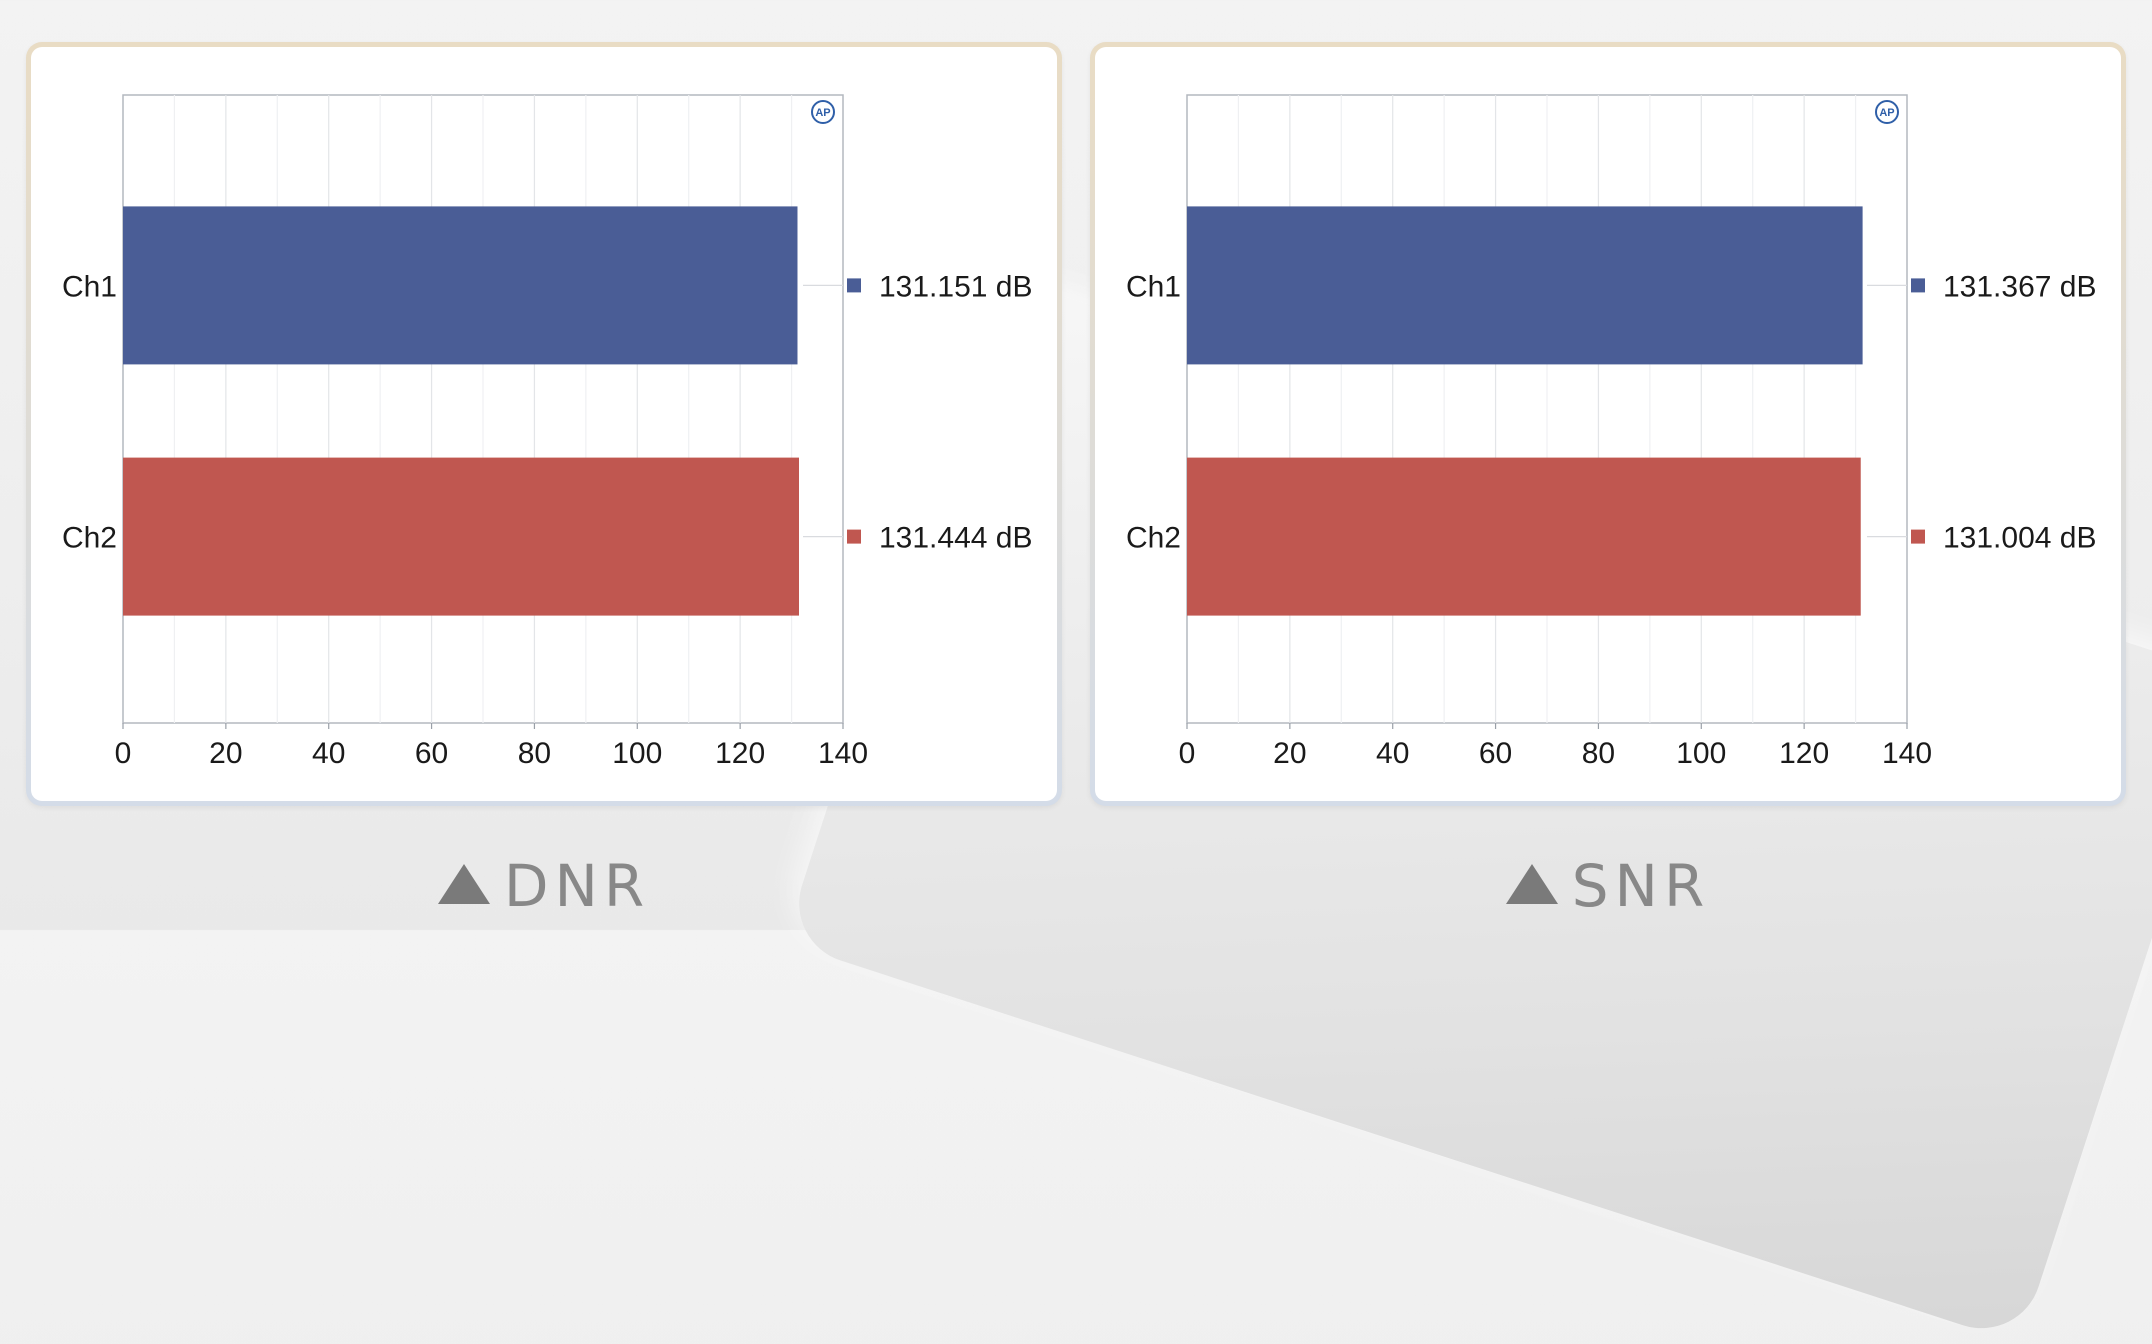 The image size is (2152, 1344). I want to click on dnr-x-tick-label: 0, so click(123, 753).